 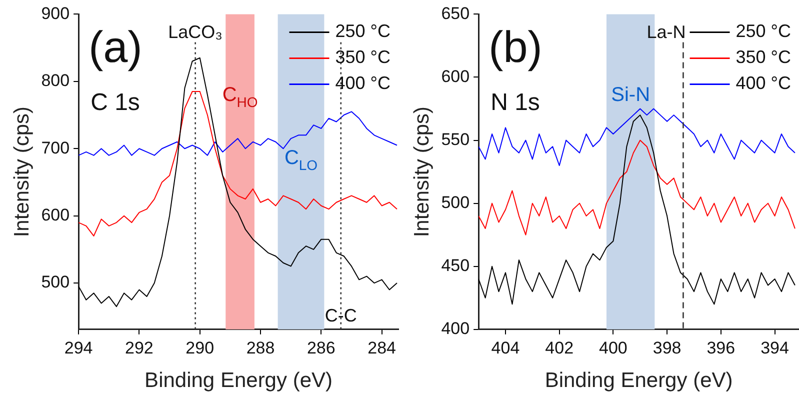 I want to click on x-tick-label: 288, so click(x=260, y=348).